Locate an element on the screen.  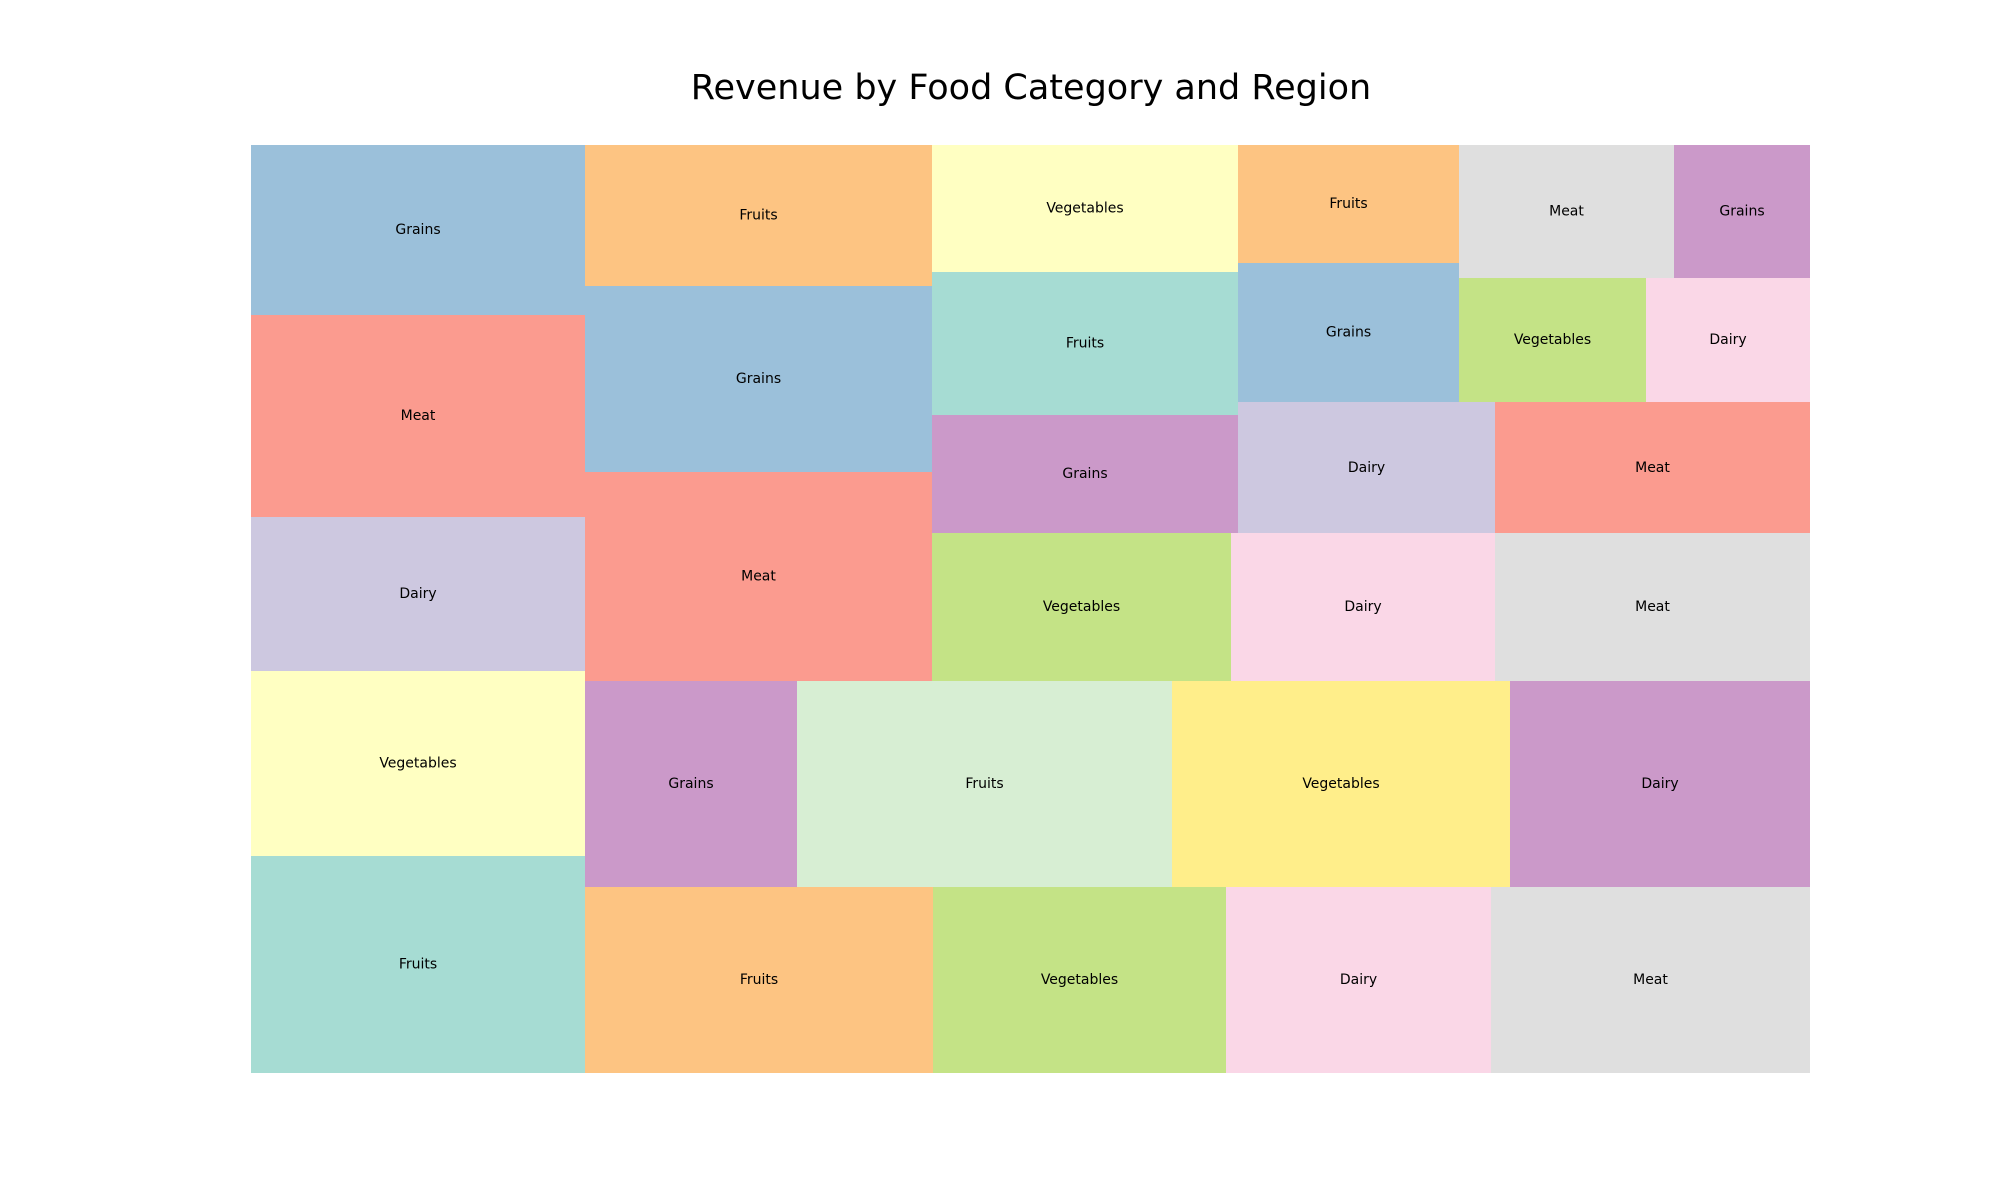
chart-title: Revenue by Food Category and Region is located at coordinates (1031, 88).